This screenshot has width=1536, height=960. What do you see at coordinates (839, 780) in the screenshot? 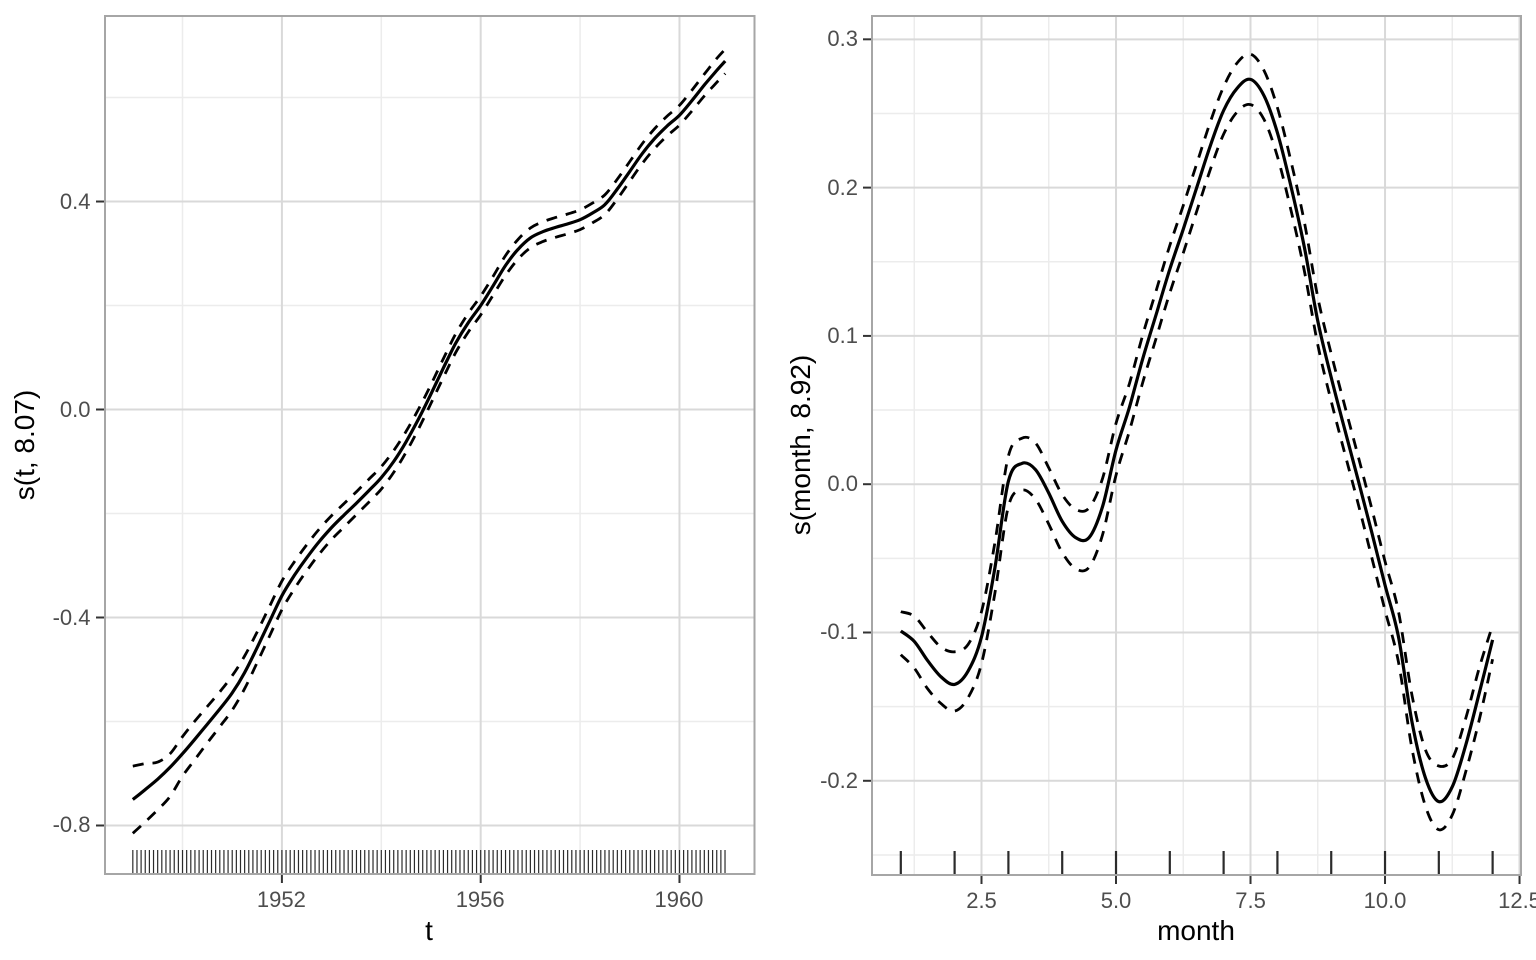
I see `y-tick-label: -0.2` at bounding box center [839, 780].